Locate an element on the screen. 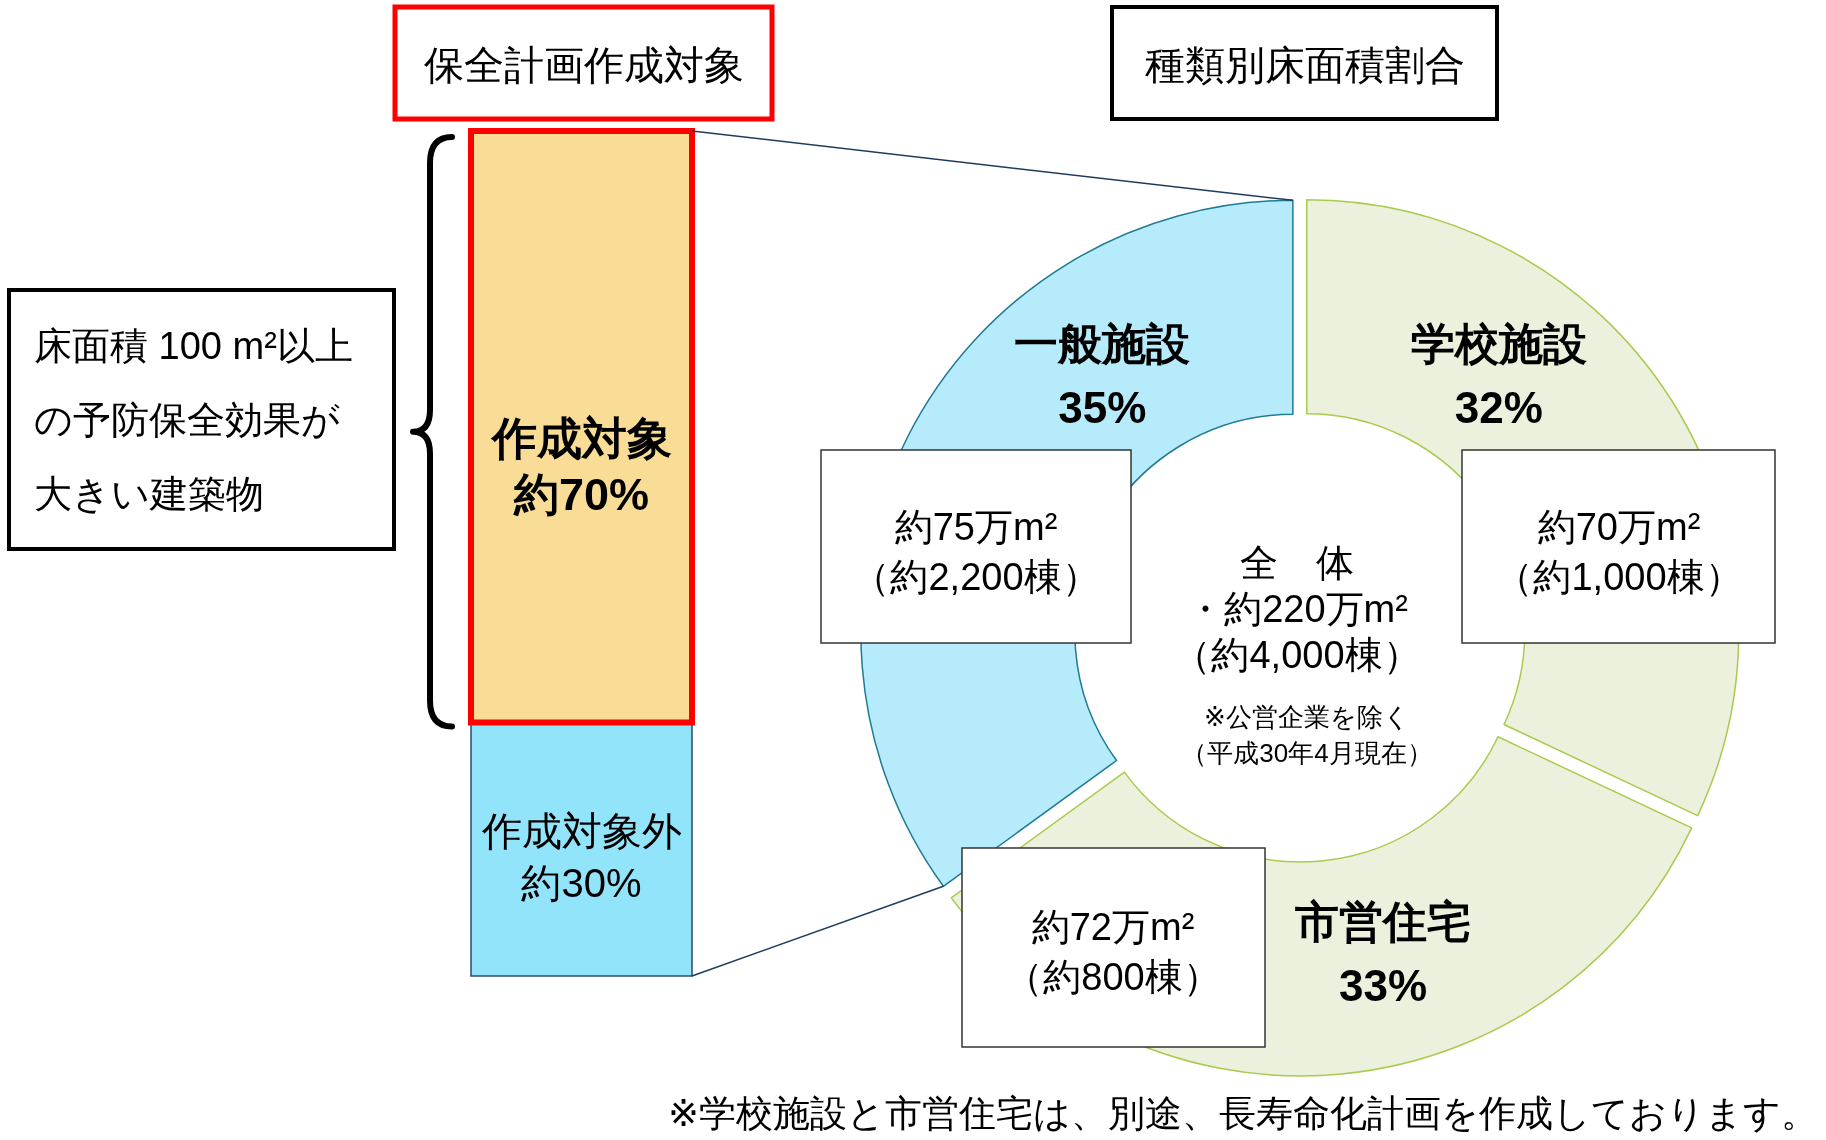 Image resolution: width=1826 pixels, height=1140 pixels. chart-title: 種類別床面積割合 is located at coordinates (1304, 65).